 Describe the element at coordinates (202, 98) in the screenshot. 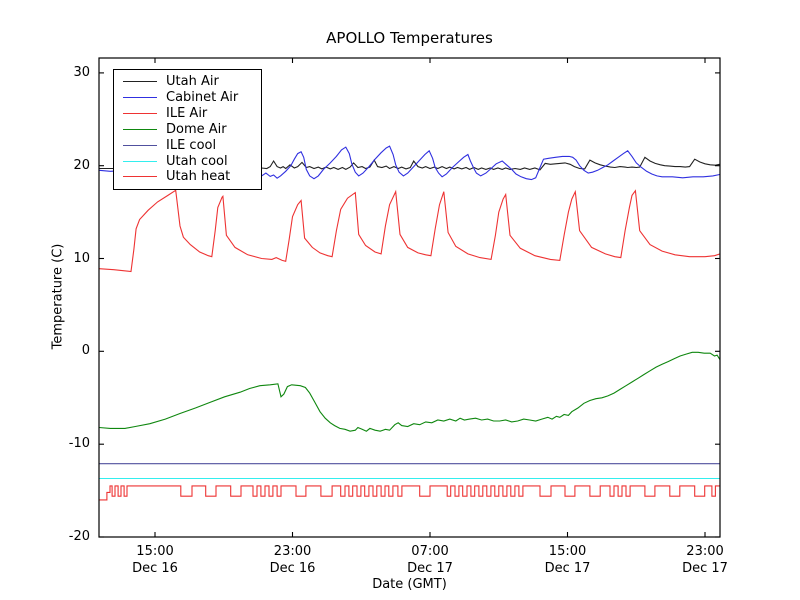

I see `legend-label: Cabinet Air` at that location.